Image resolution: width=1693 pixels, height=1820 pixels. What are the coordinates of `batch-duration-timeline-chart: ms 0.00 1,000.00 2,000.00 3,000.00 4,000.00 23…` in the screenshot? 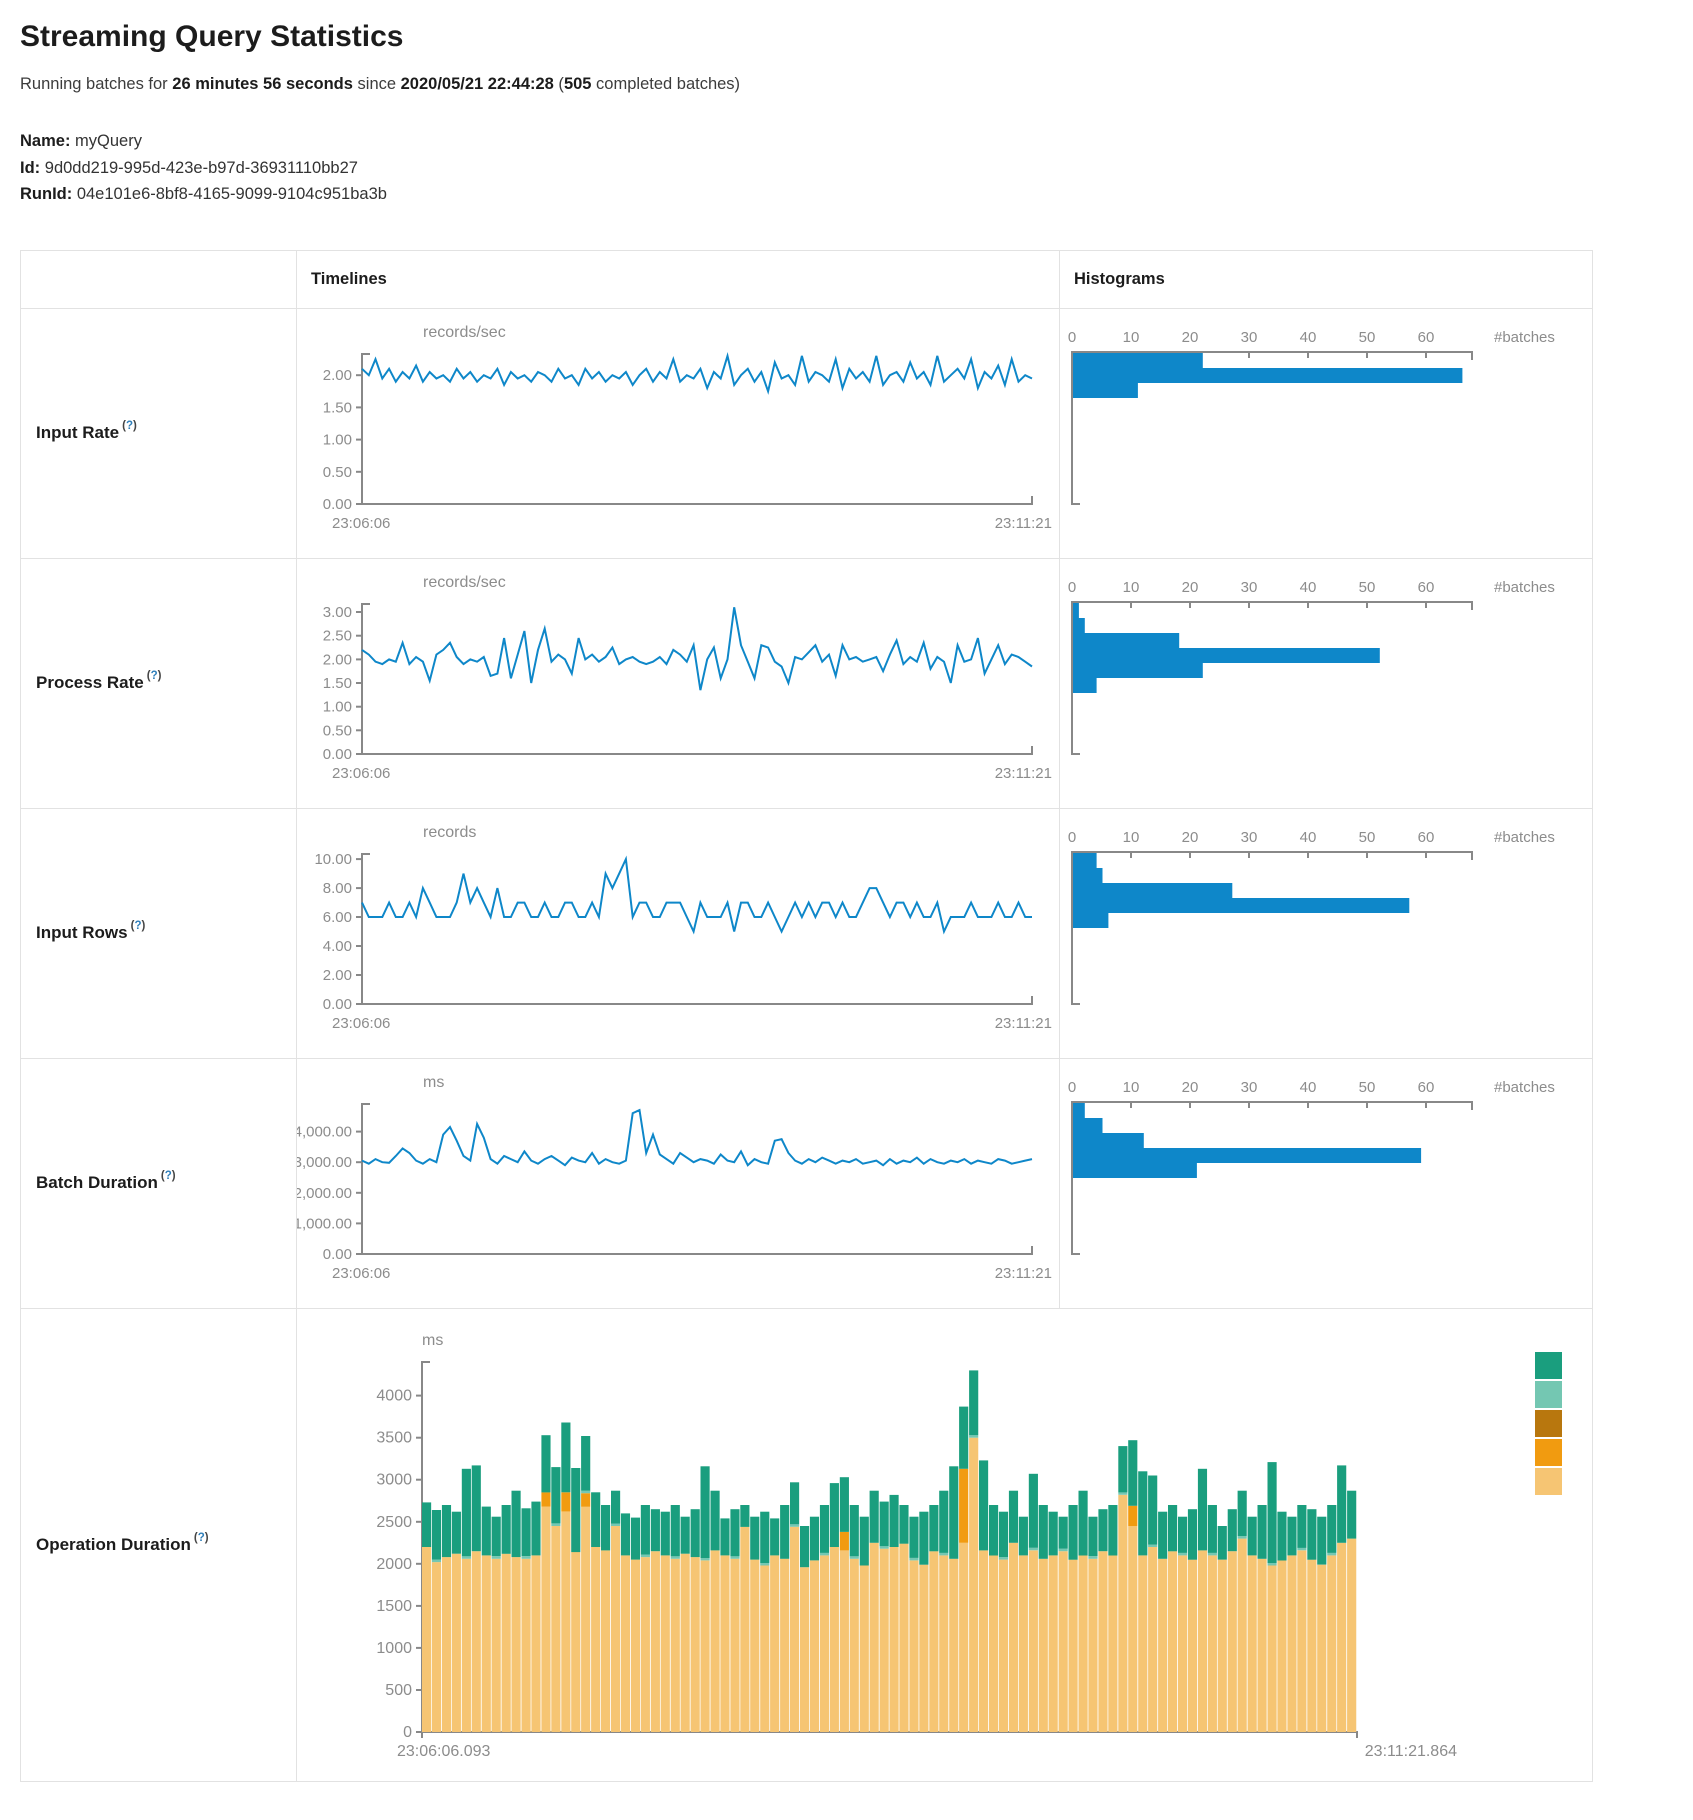 It's located at (678, 1183).